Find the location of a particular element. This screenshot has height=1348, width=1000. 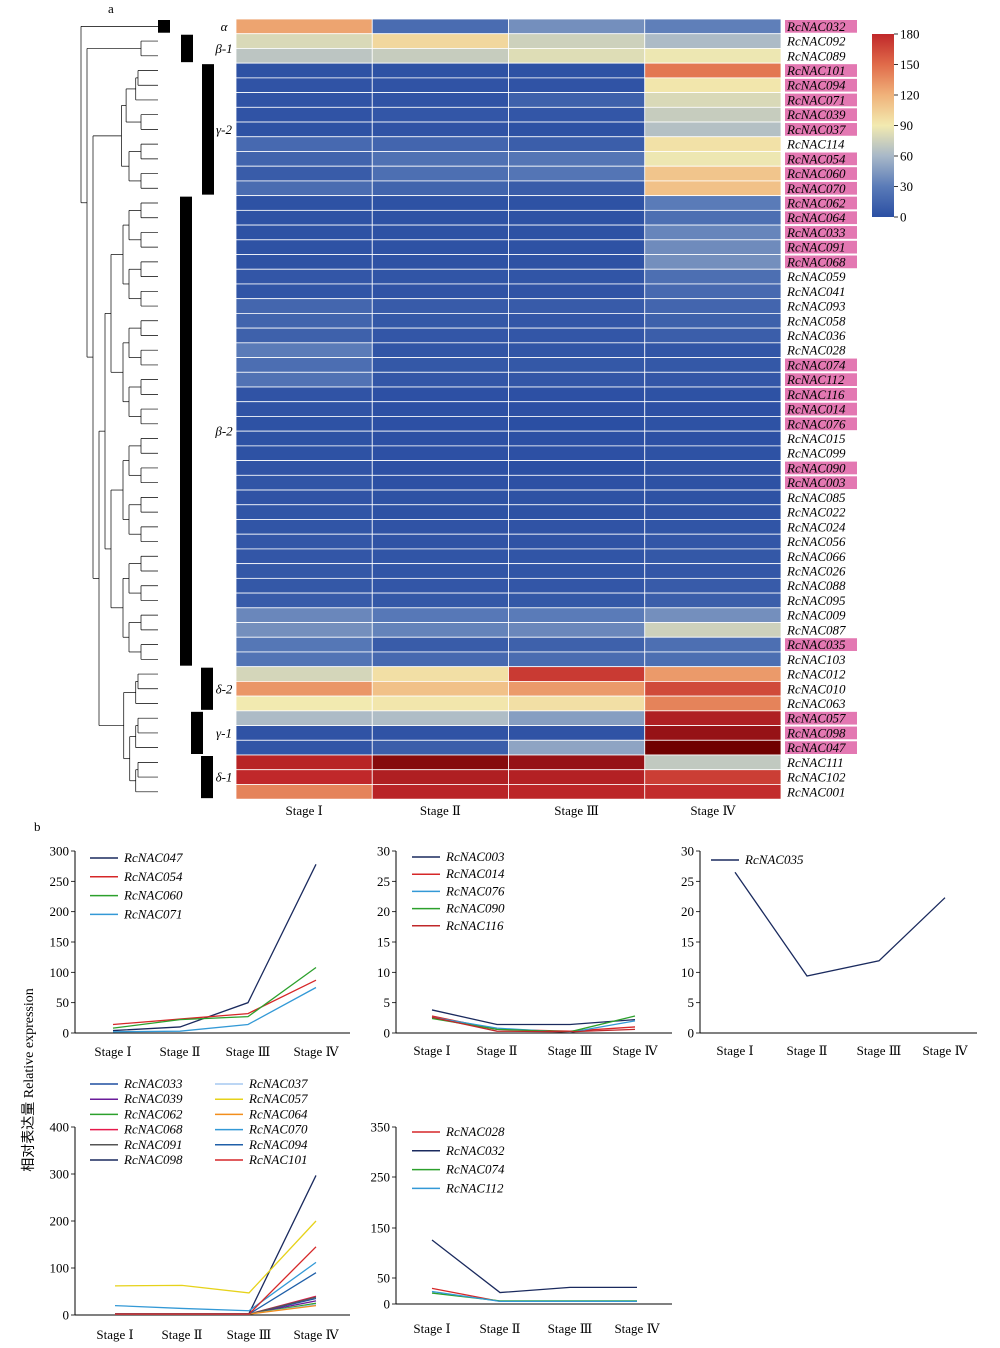

colorbar-tick-label: 60 is located at coordinates (906, 156).